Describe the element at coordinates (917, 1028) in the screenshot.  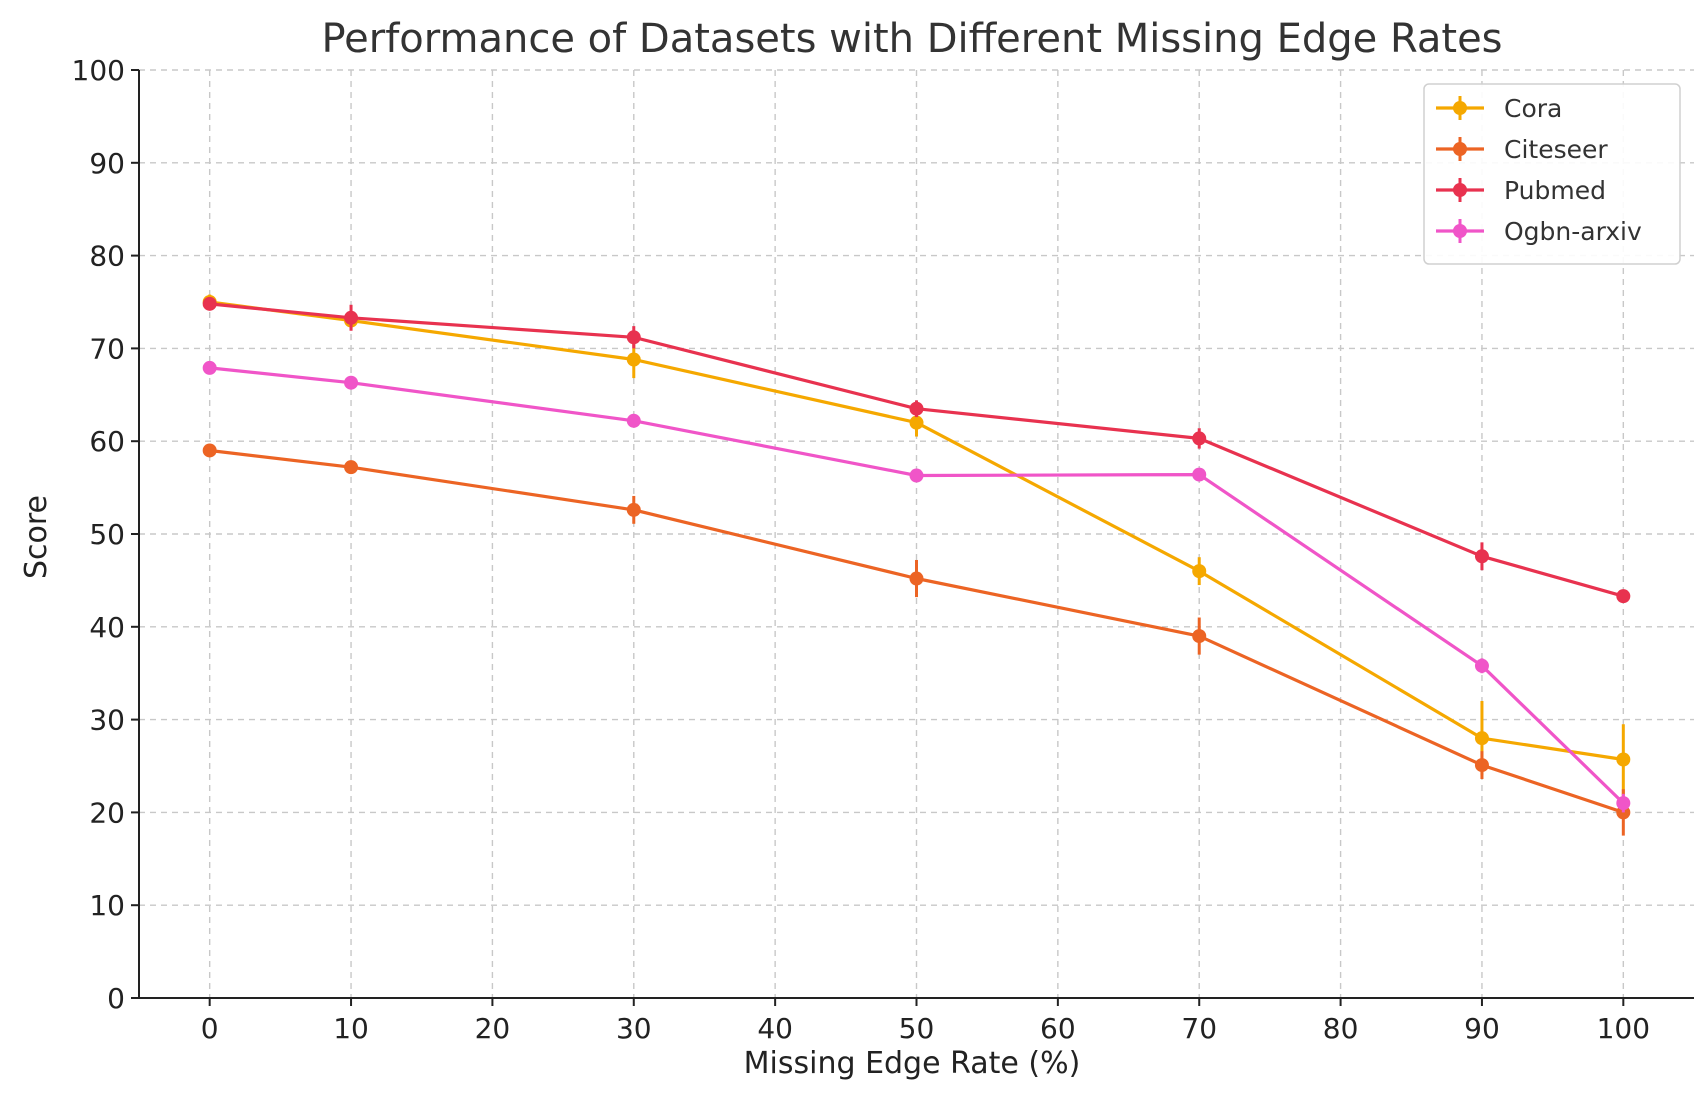
I see `x-tick-label: 50` at that location.